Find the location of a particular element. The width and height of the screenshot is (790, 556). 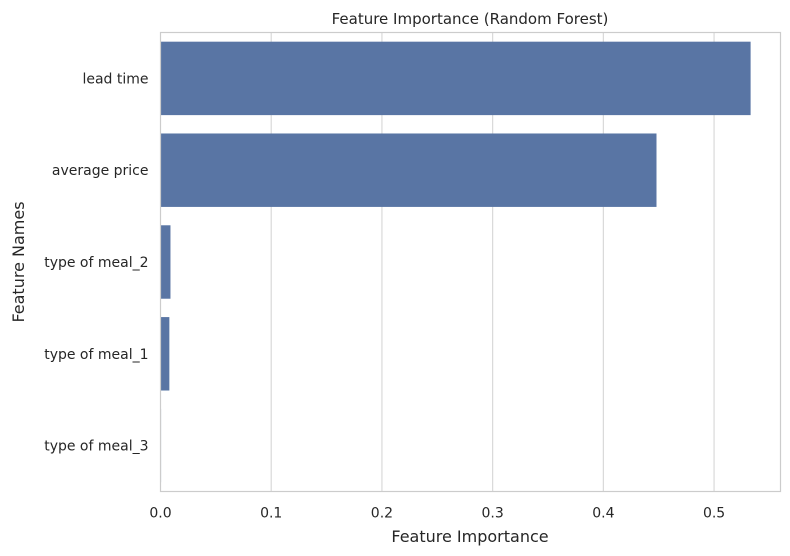

x-tick-label: 0.2 is located at coordinates (382, 514).